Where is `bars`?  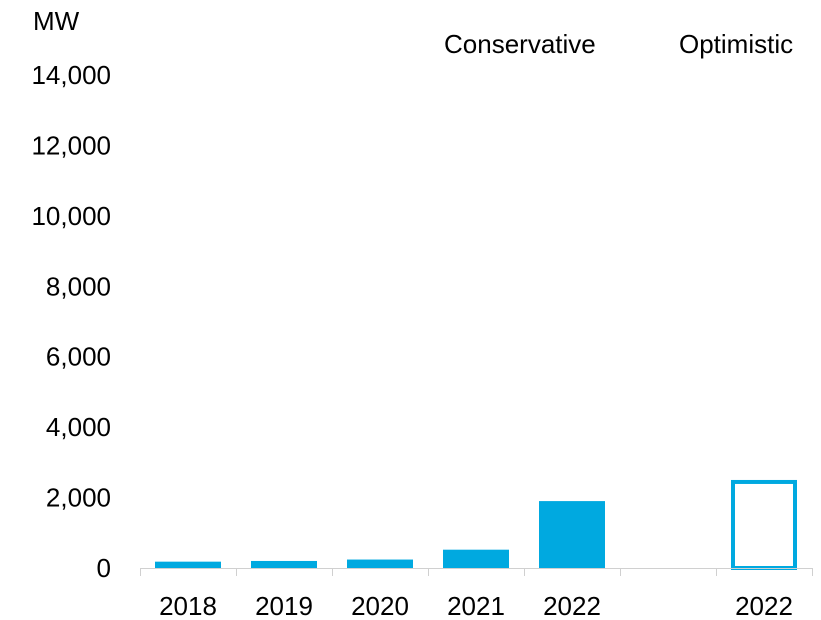
bars is located at coordinates (476, 525).